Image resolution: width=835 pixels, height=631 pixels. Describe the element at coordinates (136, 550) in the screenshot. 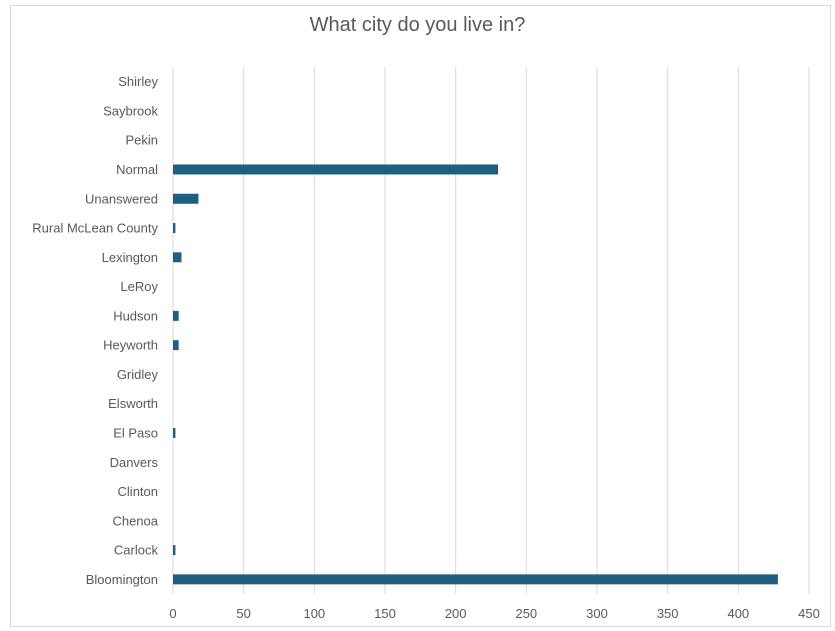

I see `category-label: Carlock` at that location.